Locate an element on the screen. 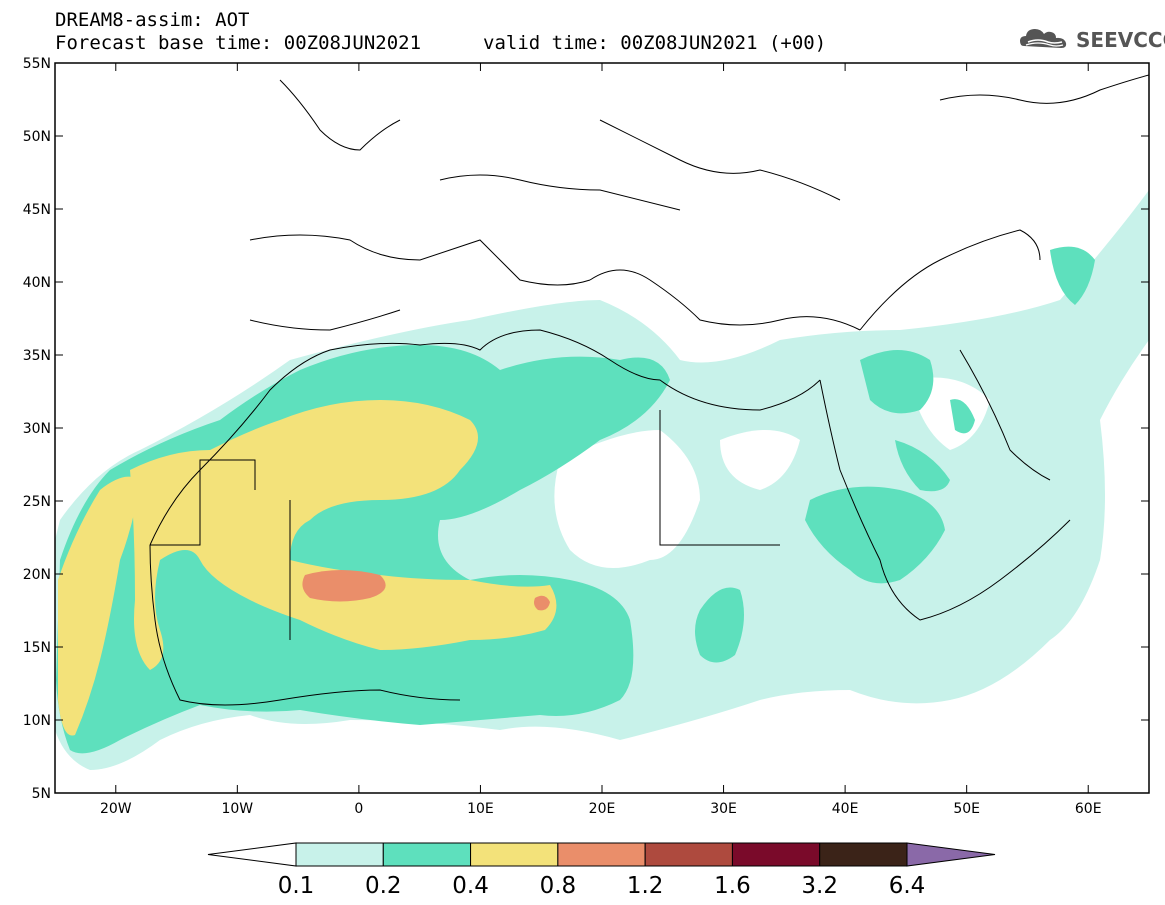 This screenshot has height=905, width=1165. lon-tick-label: 10W is located at coordinates (237, 809).